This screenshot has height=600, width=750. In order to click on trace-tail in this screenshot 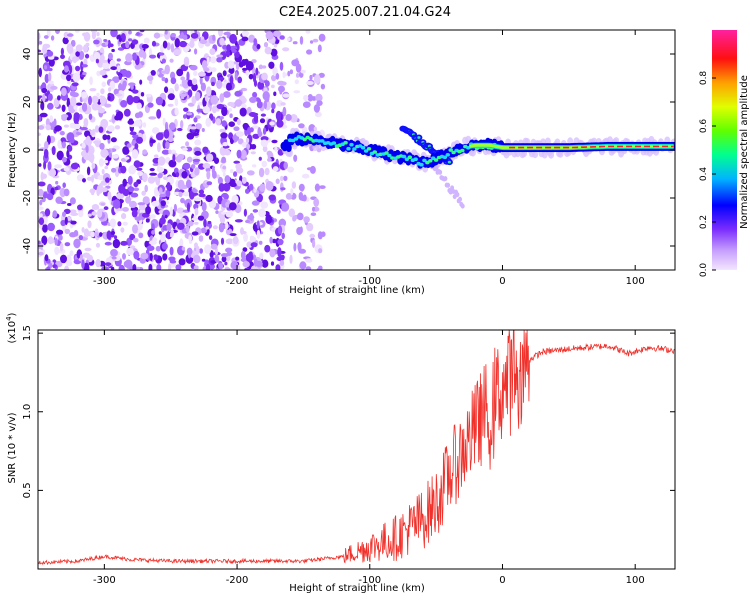, I will do `click(436, 168)`.